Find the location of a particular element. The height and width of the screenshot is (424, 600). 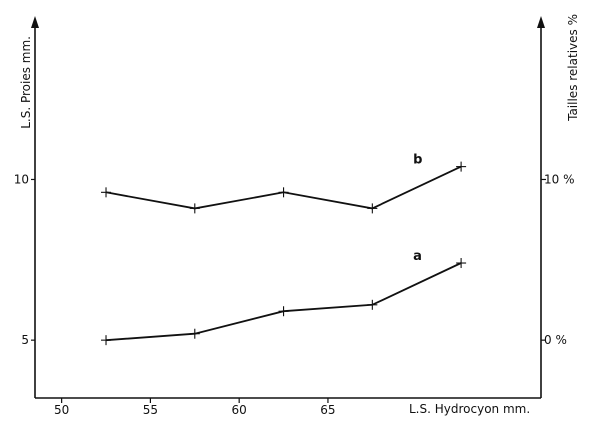

series-line-a is located at coordinates (283, 302).